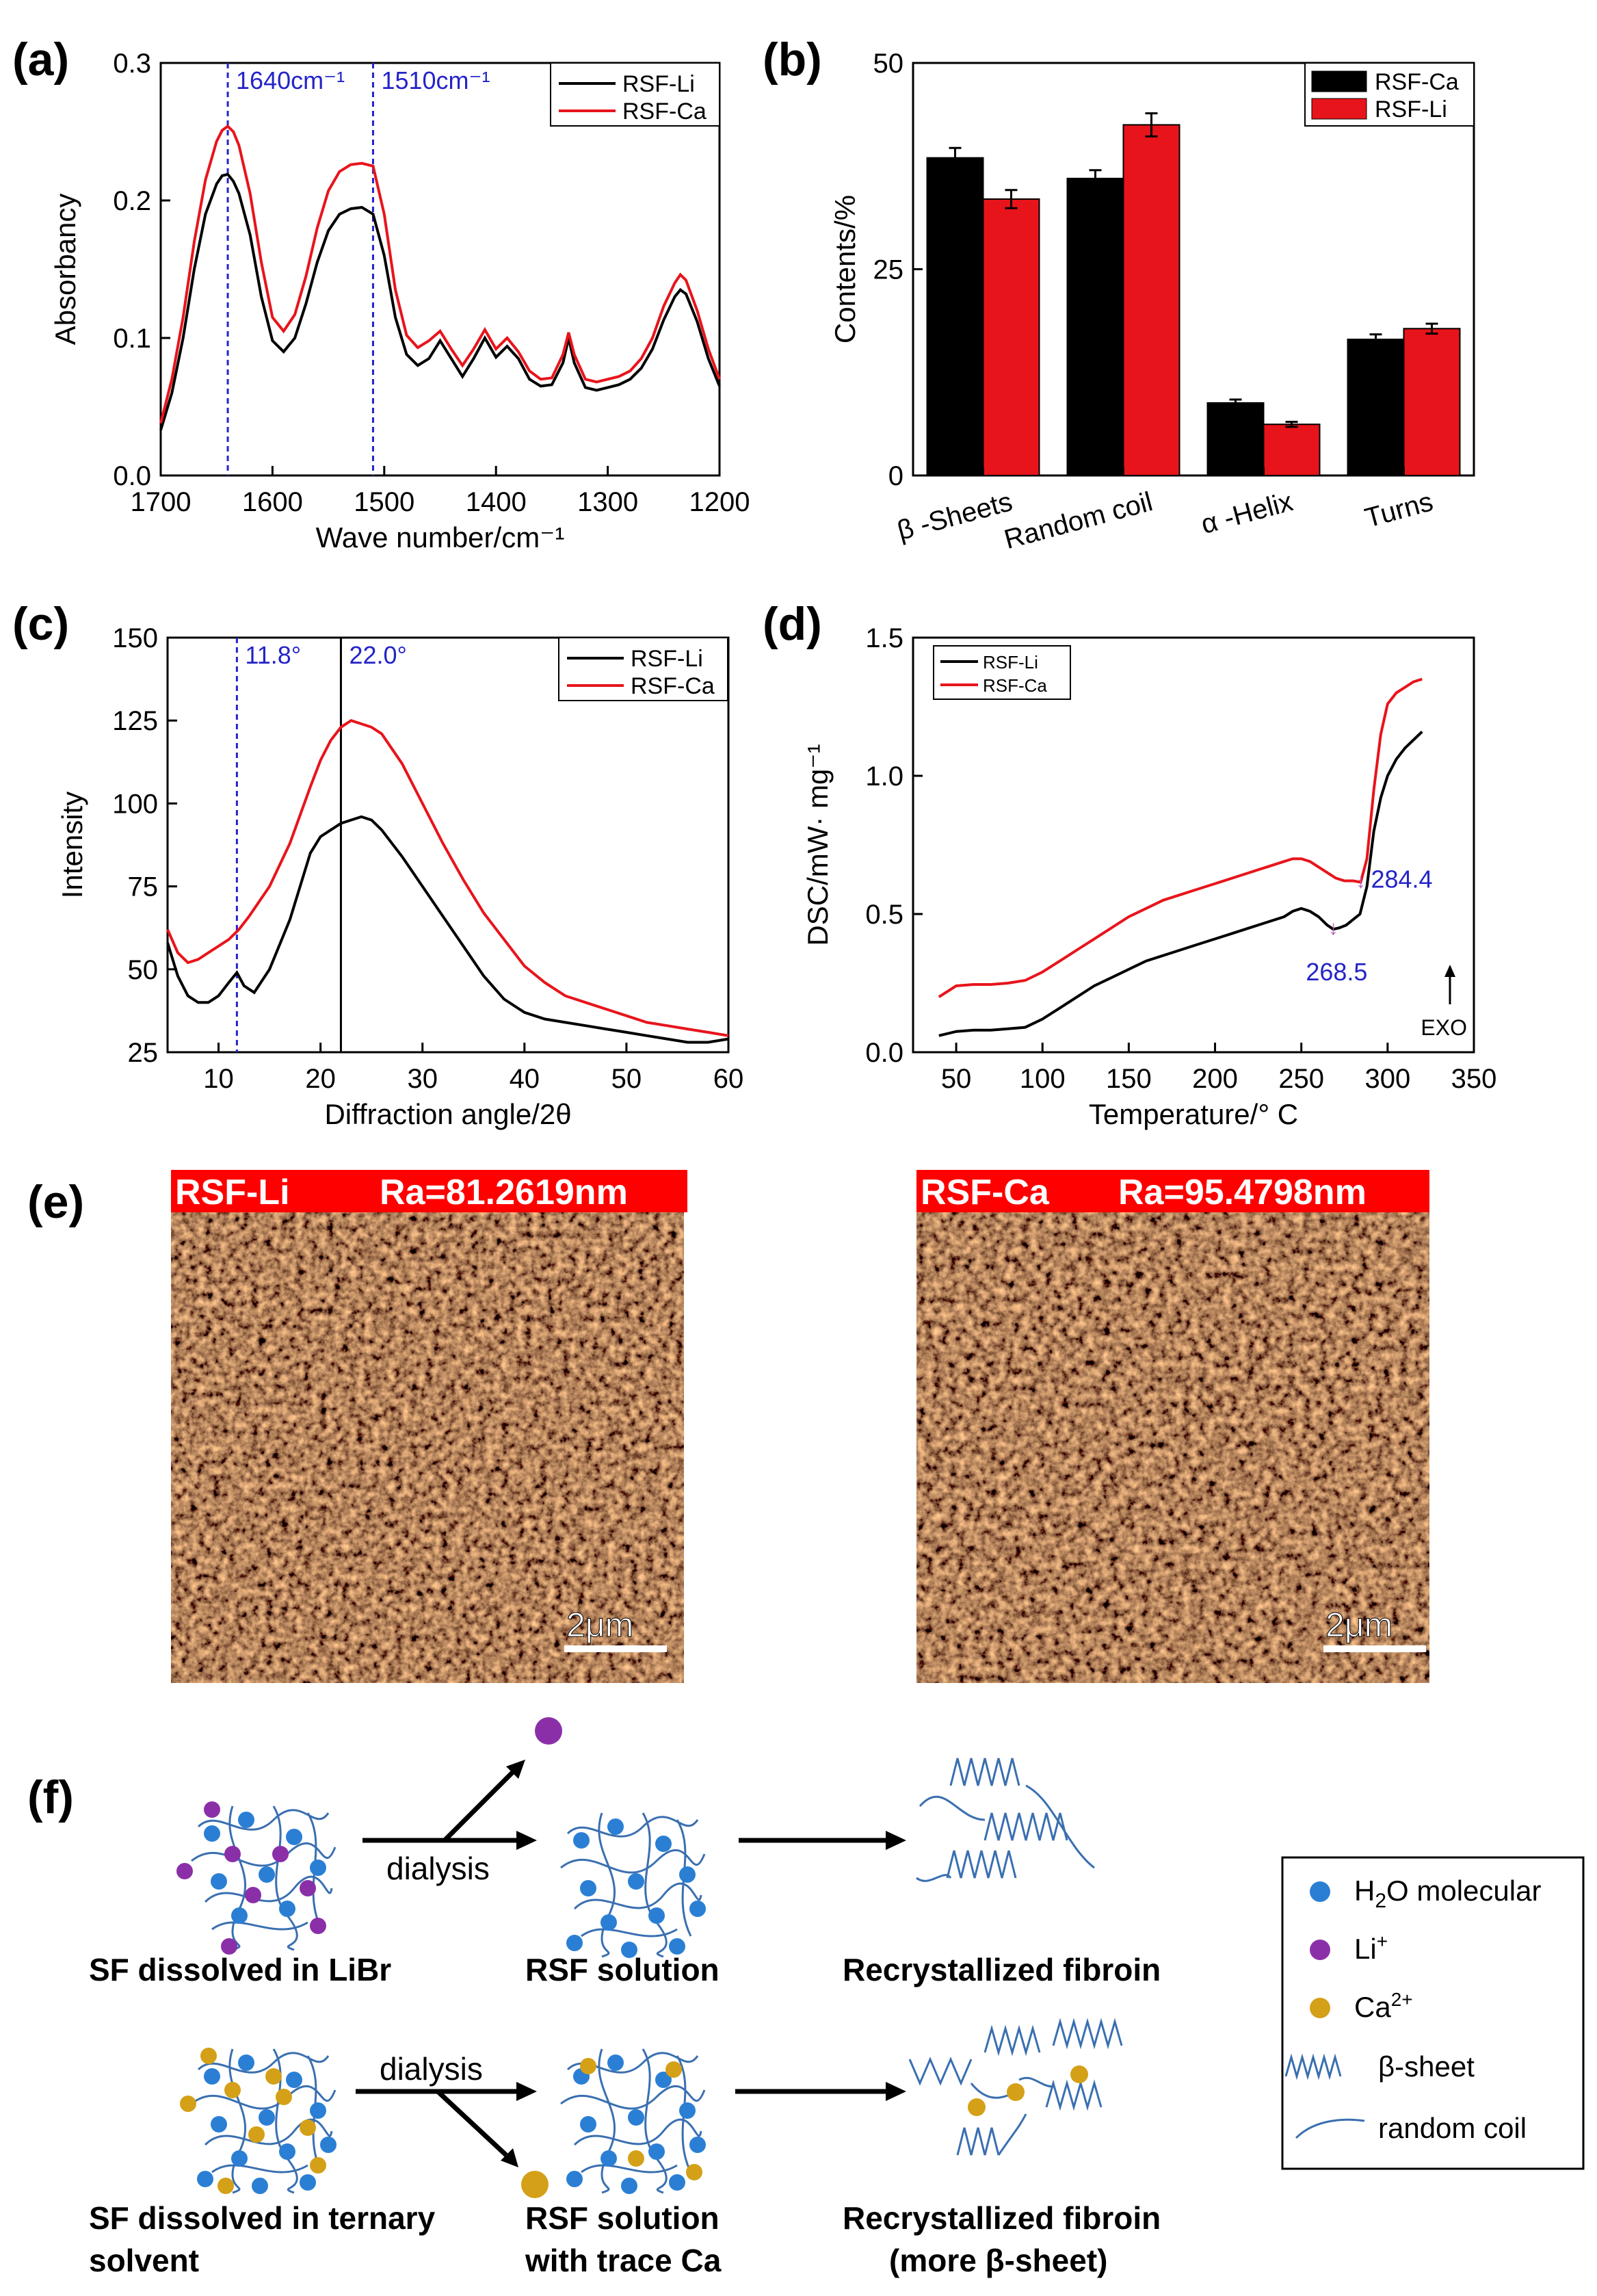  I want to click on category-label: β -Sheets, so click(955, 516).